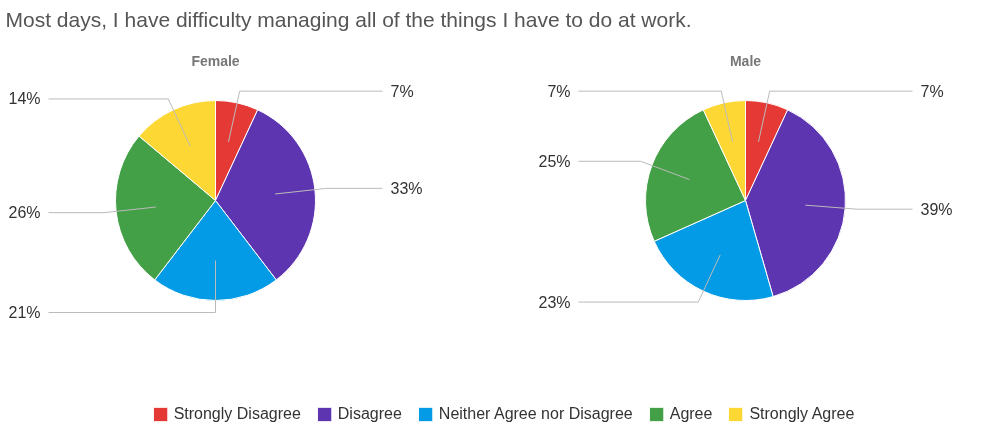 Image resolution: width=1005 pixels, height=438 pixels. I want to click on slice-label: Male, so click(745, 60).